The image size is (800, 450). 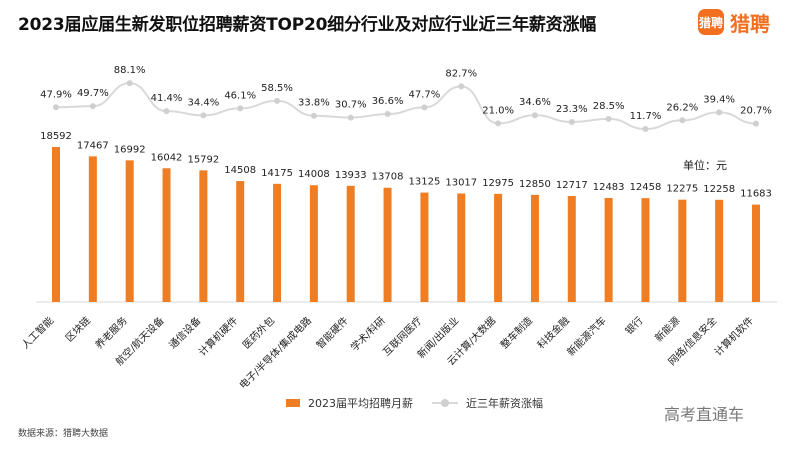 What do you see at coordinates (704, 414) in the screenshot?
I see `watermark-text: 高考直通车` at bounding box center [704, 414].